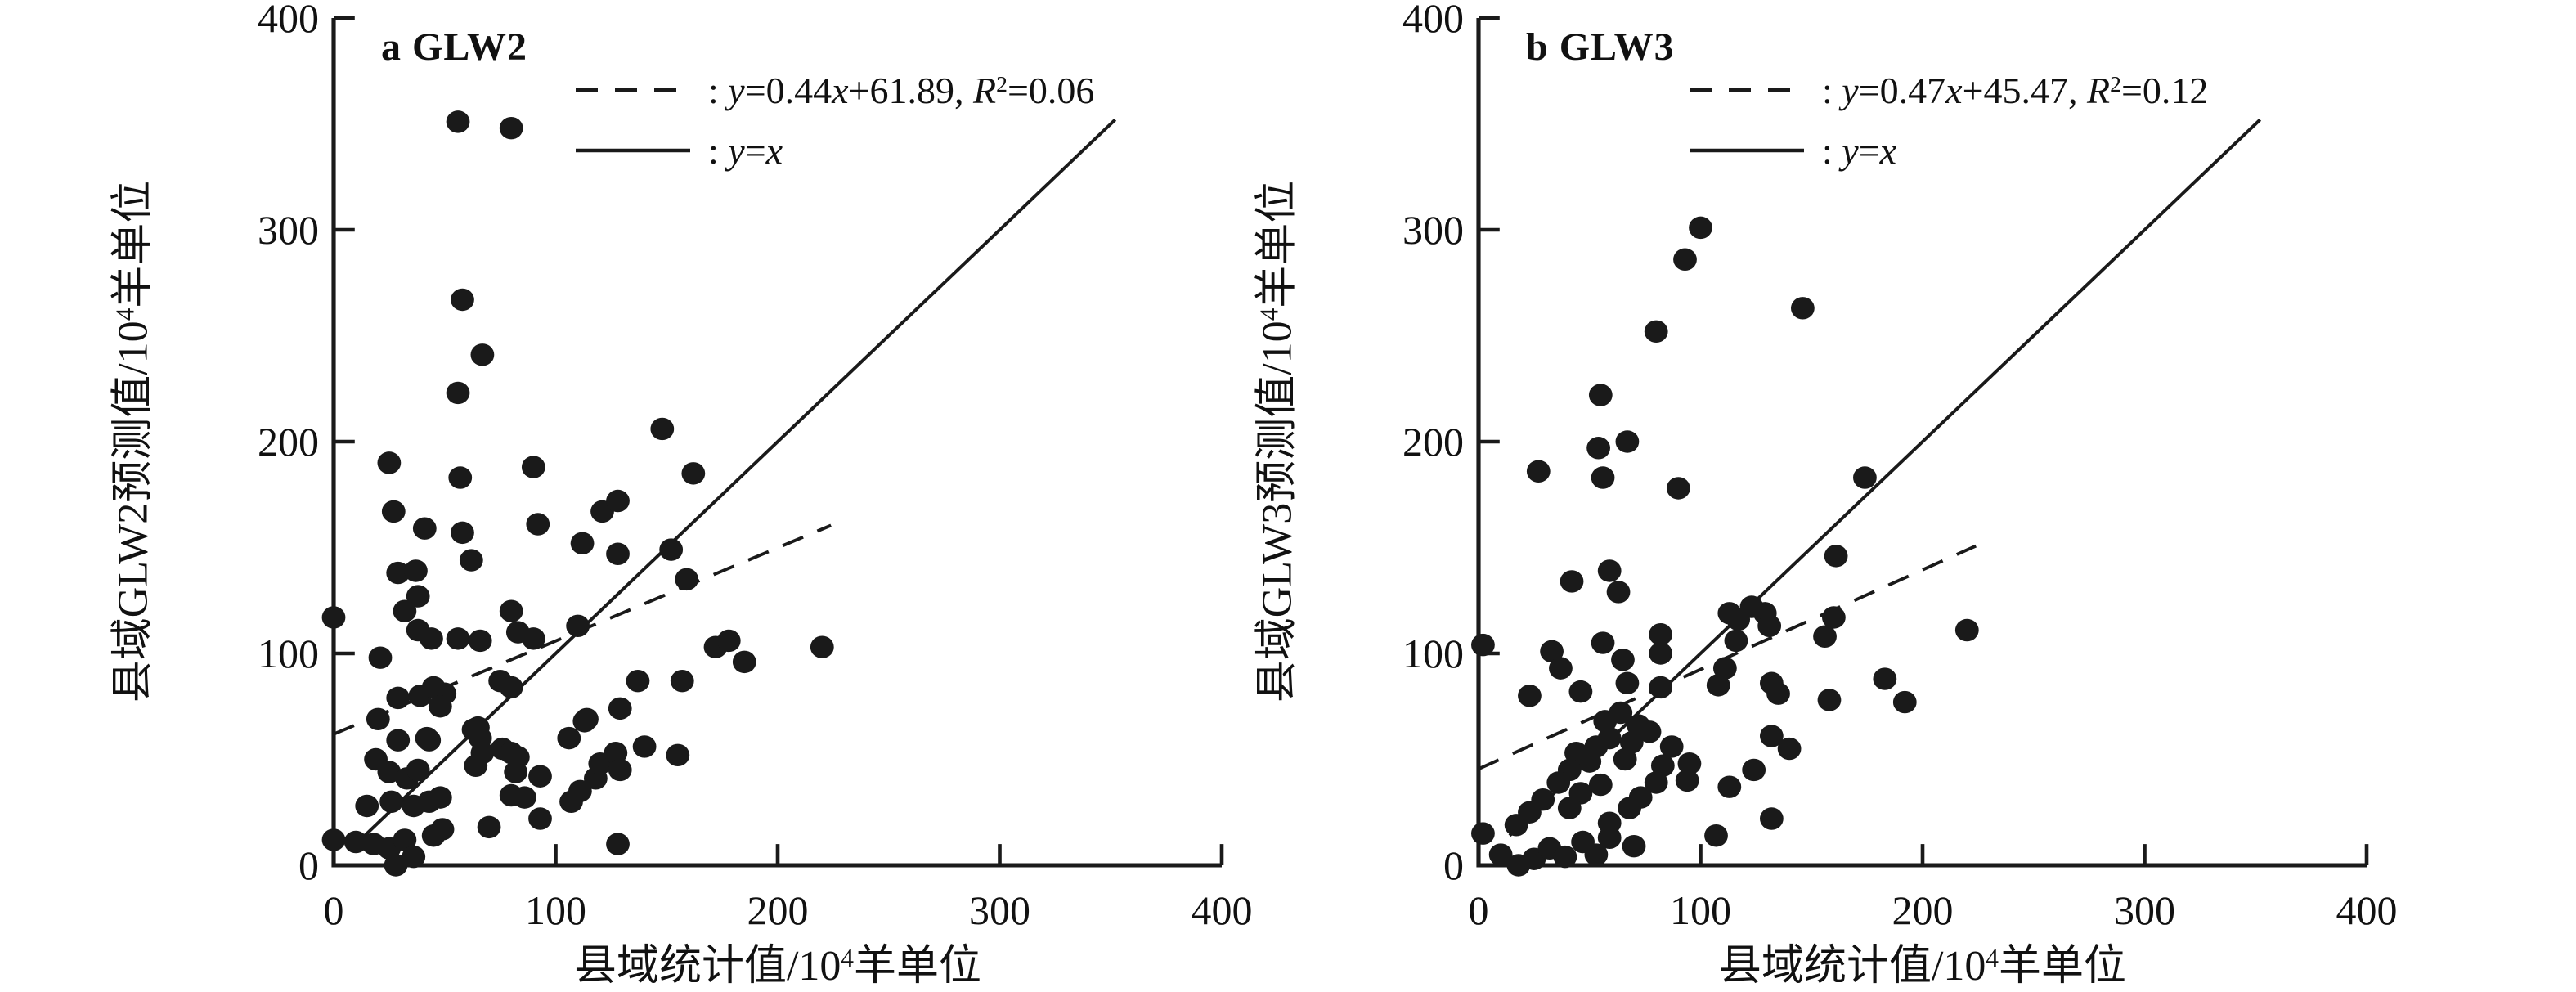 This screenshot has width=2576, height=992. Describe the element at coordinates (1747, 151) in the screenshot. I see `legend-solid-line-sample` at that location.